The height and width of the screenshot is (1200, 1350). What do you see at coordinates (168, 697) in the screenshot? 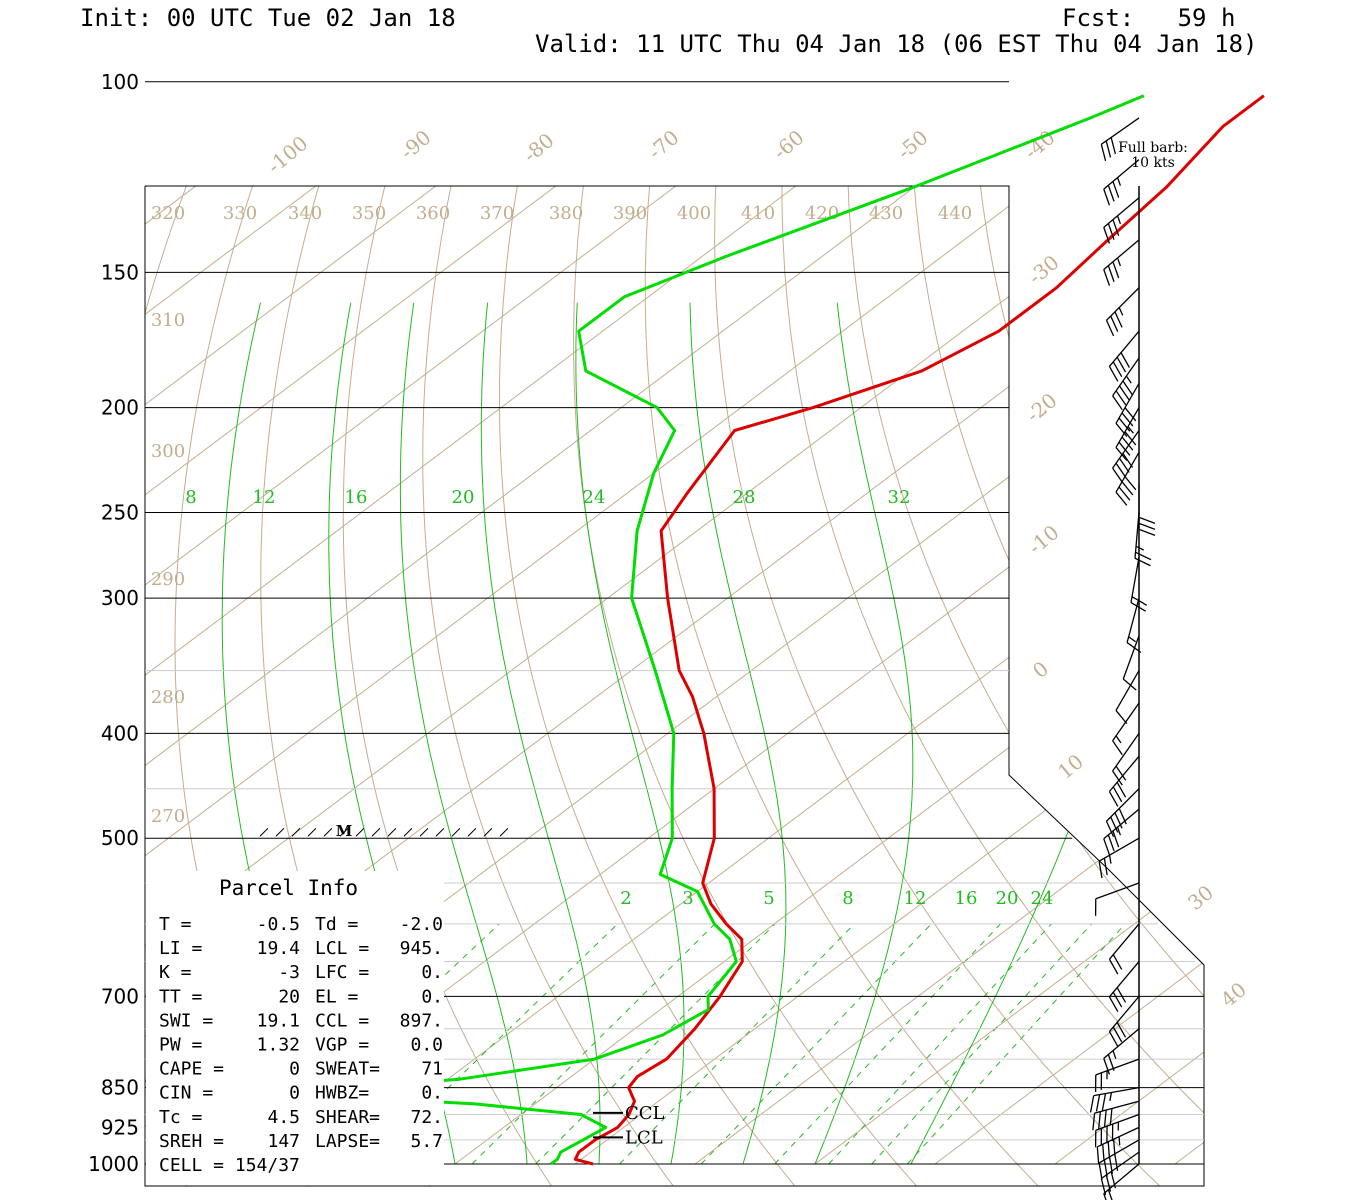
I see `theta-label-side: 280` at bounding box center [168, 697].